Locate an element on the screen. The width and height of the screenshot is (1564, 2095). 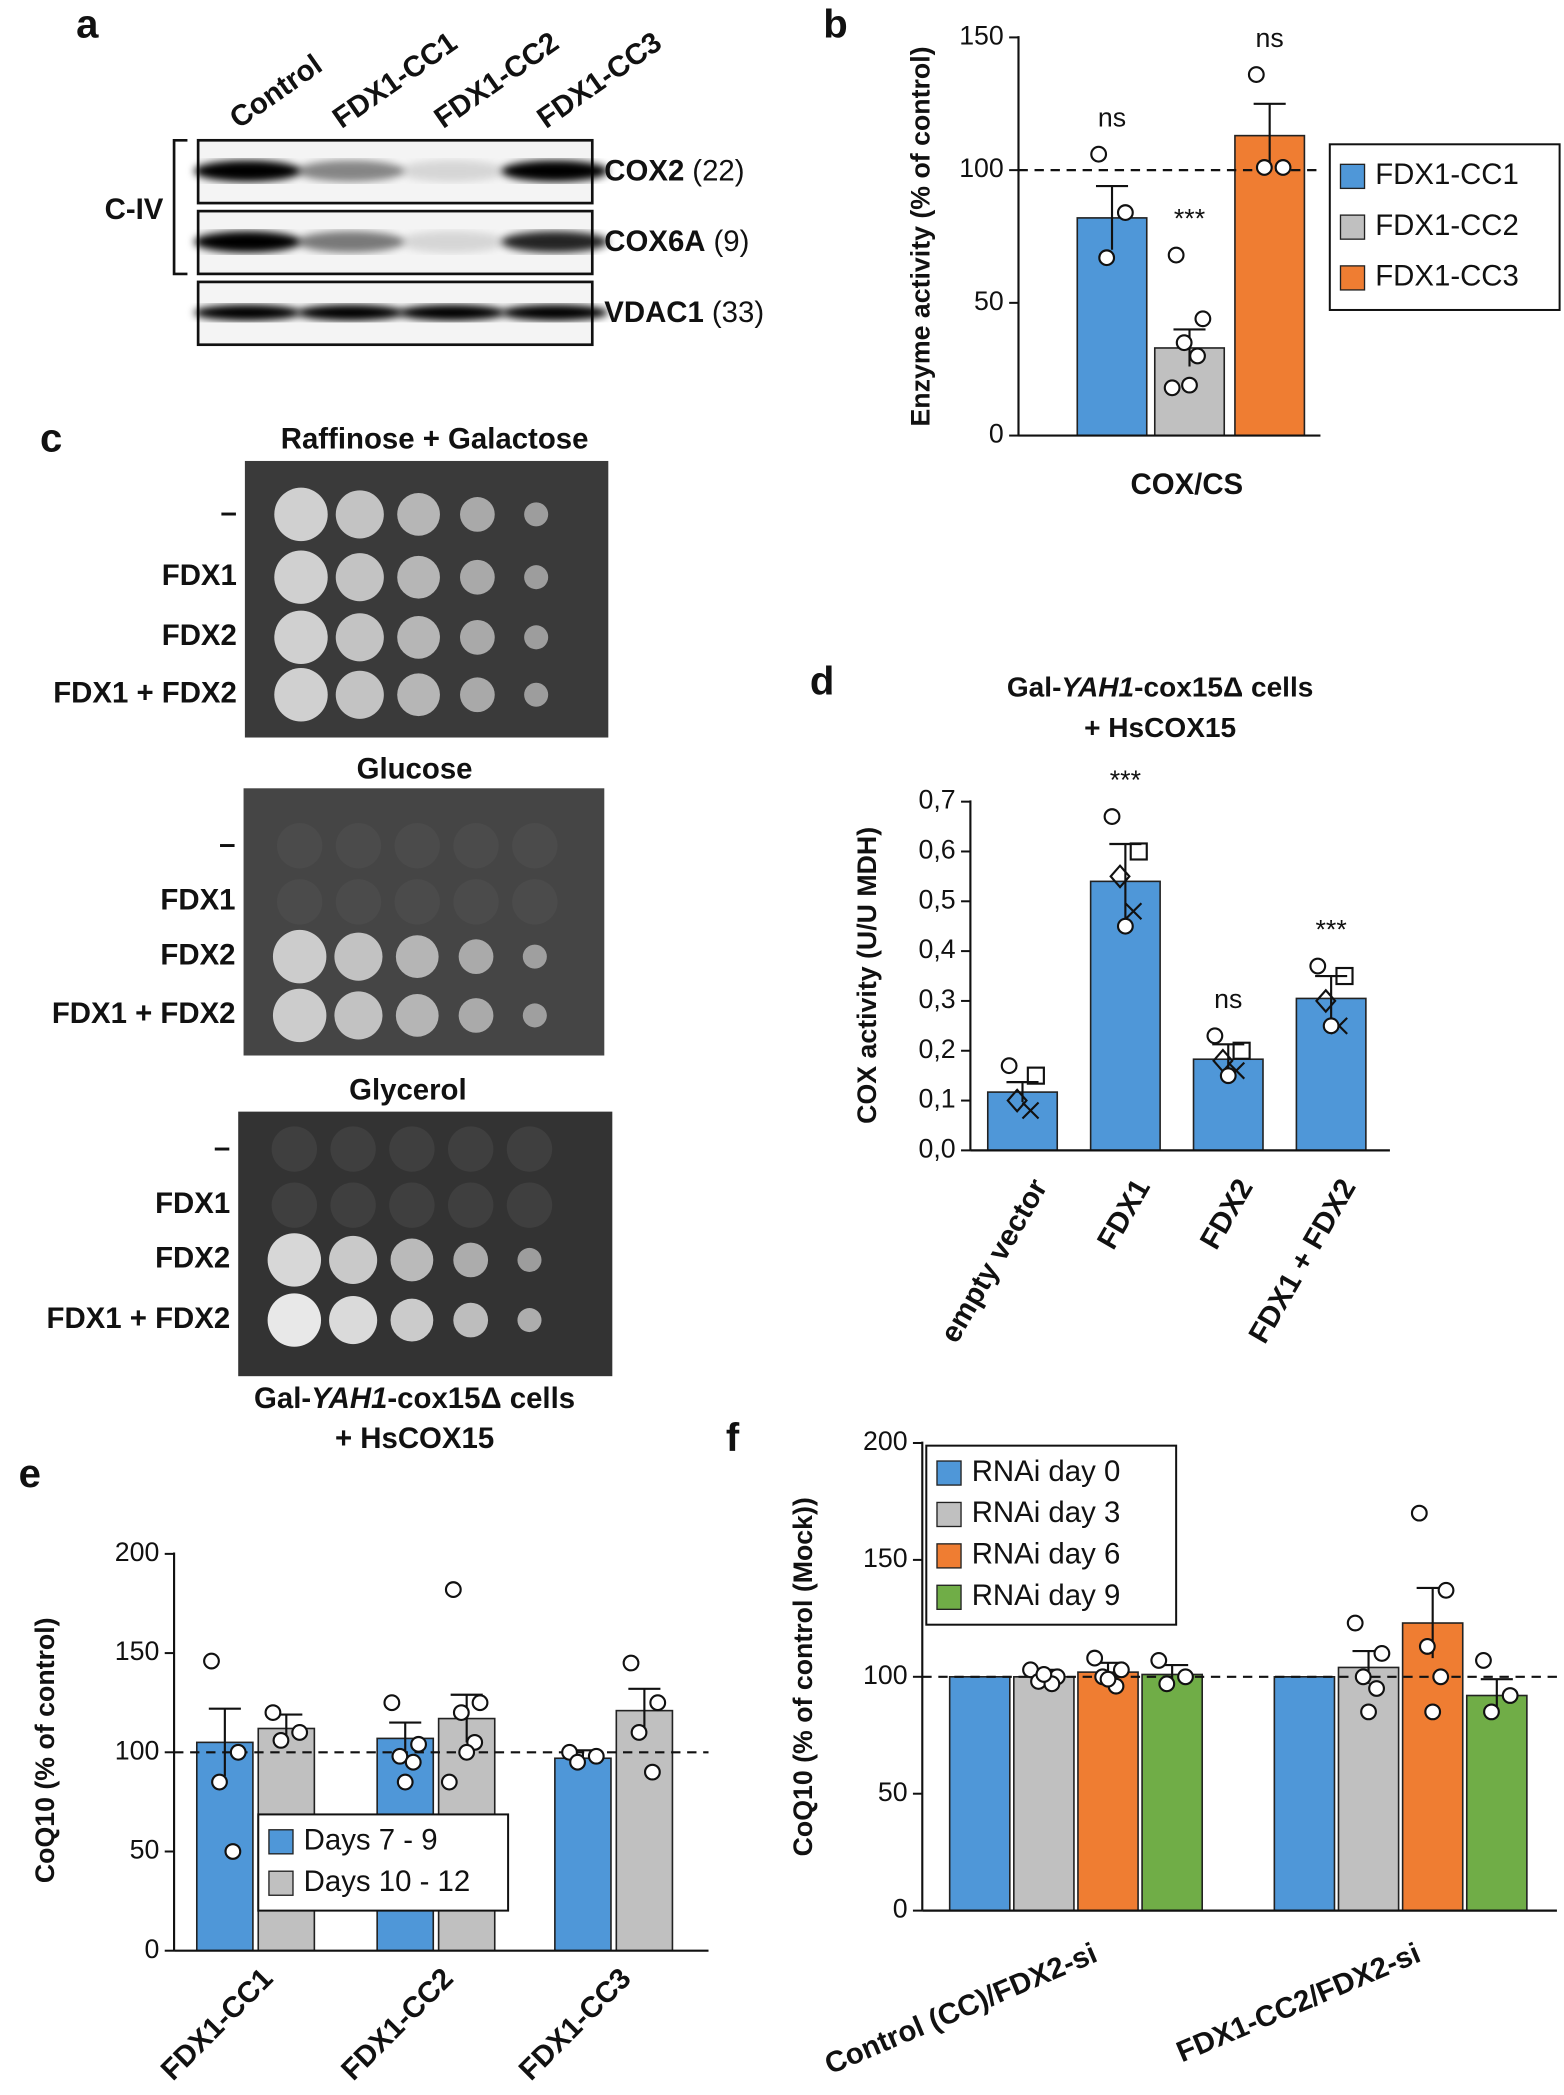
panel-letter: d is located at coordinates (822, 682).